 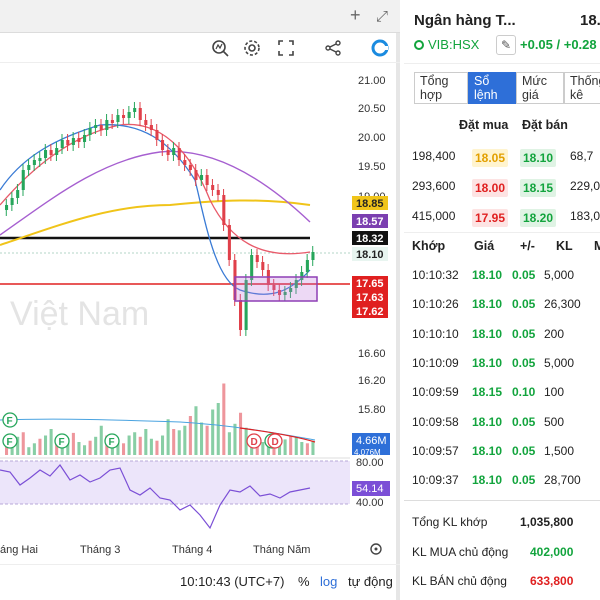 What do you see at coordinates (367, 452) in the screenshot?
I see `volume-label-2: 4.076M` at bounding box center [367, 452].